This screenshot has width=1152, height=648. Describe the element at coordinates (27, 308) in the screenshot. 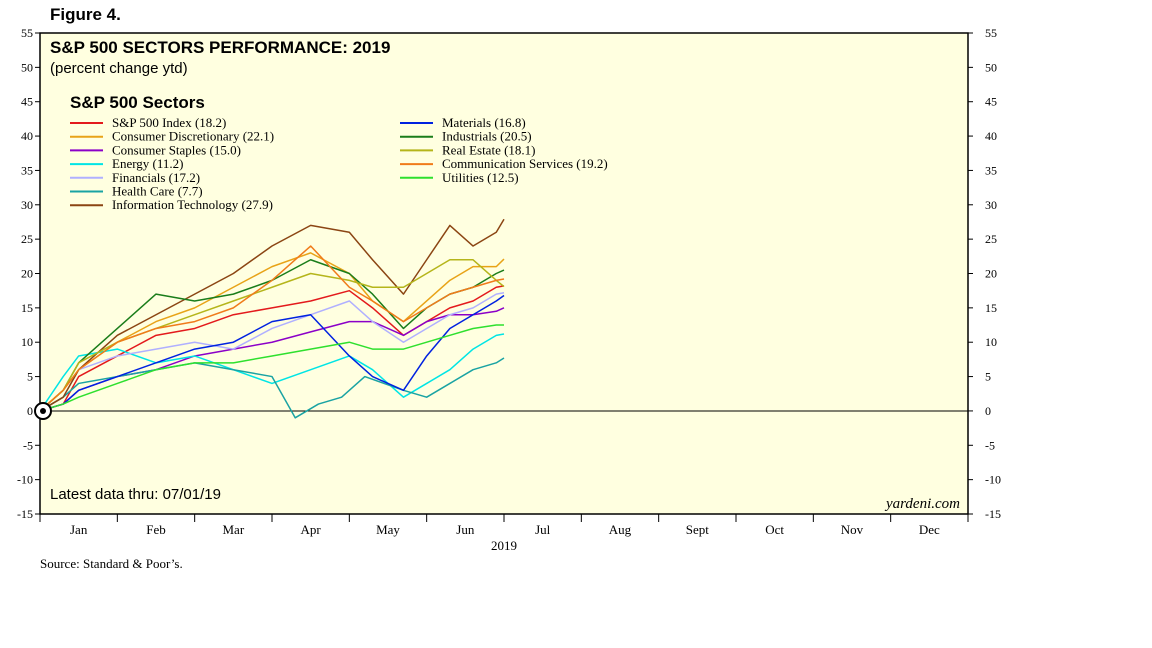

I see `y-tick-label-left: 15` at that location.